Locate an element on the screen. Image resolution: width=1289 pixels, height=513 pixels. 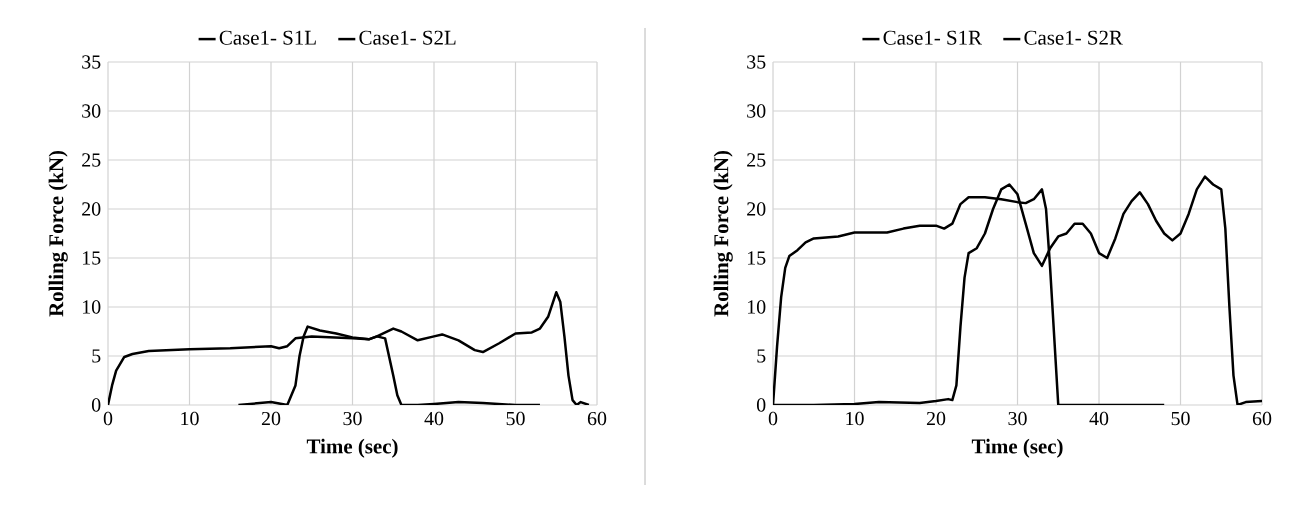
legend-label: Case1- S2R is located at coordinates (1073, 37).